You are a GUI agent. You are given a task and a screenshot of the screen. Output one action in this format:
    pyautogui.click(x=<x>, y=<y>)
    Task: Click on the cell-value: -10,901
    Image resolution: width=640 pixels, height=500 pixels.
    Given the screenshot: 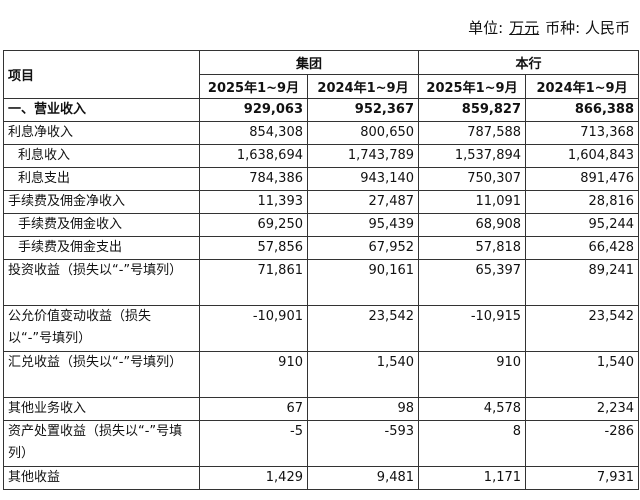 What is the action you would take?
    pyautogui.click(x=253, y=328)
    